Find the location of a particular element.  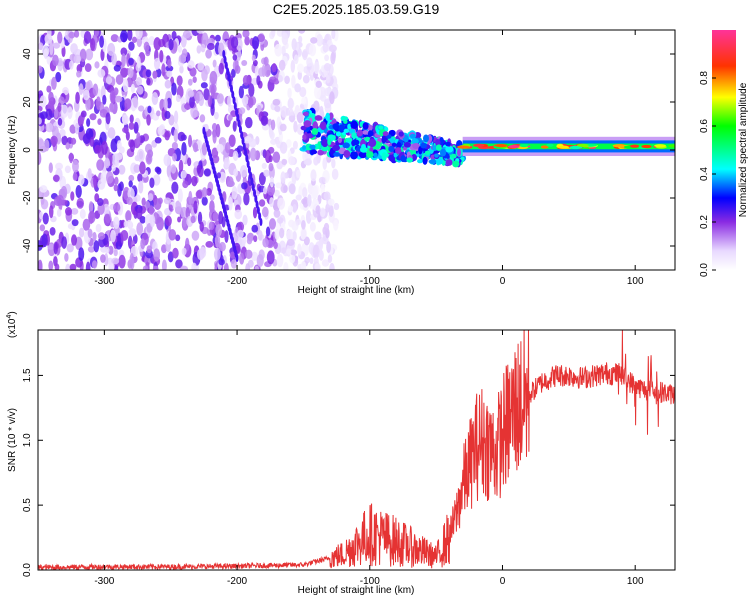

snr-exponent-power: 4 is located at coordinates (9, 317).